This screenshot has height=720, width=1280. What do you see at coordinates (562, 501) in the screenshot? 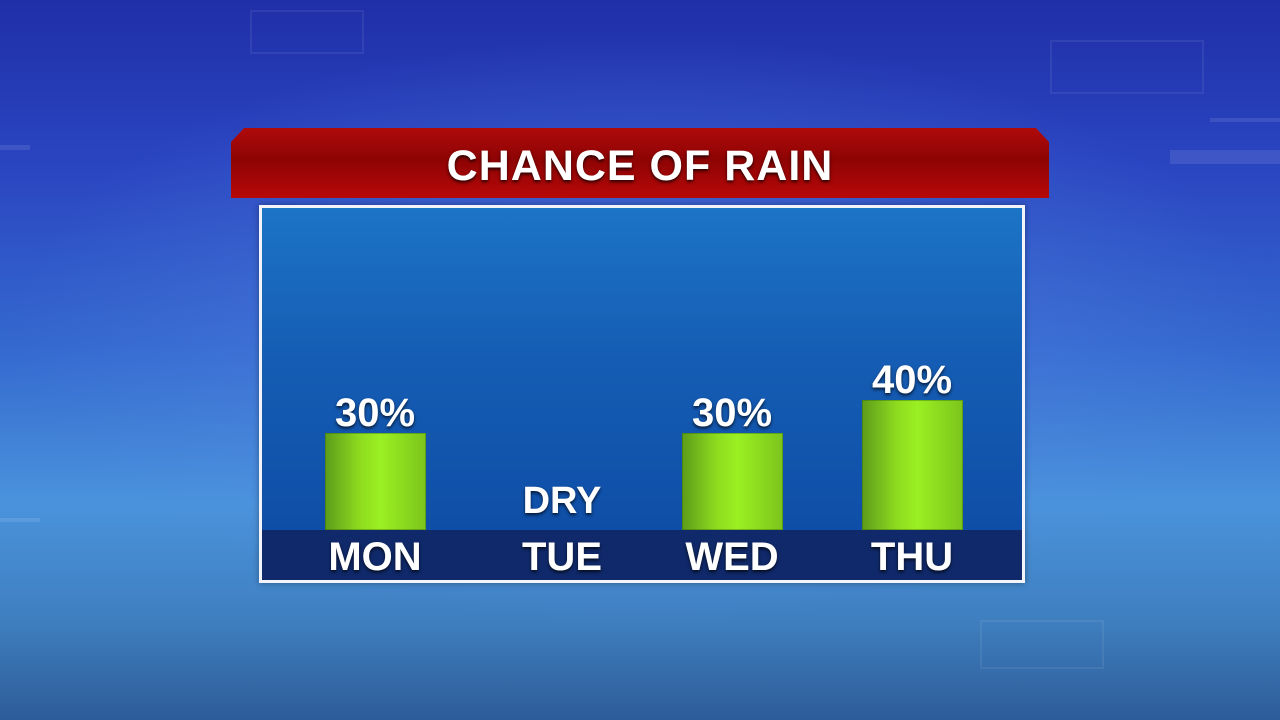
I see `value-label-tue: DRY` at bounding box center [562, 501].